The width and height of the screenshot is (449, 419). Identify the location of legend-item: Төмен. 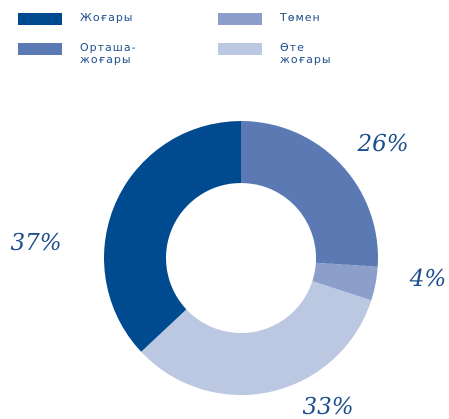
(284, 18).